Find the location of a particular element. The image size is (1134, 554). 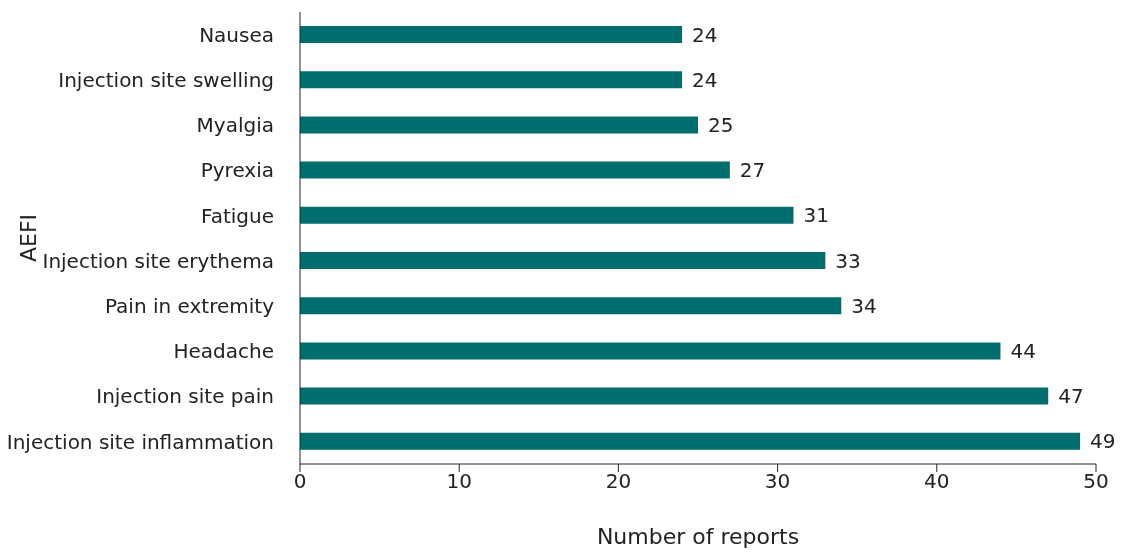

data-label: 27 is located at coordinates (752, 170).